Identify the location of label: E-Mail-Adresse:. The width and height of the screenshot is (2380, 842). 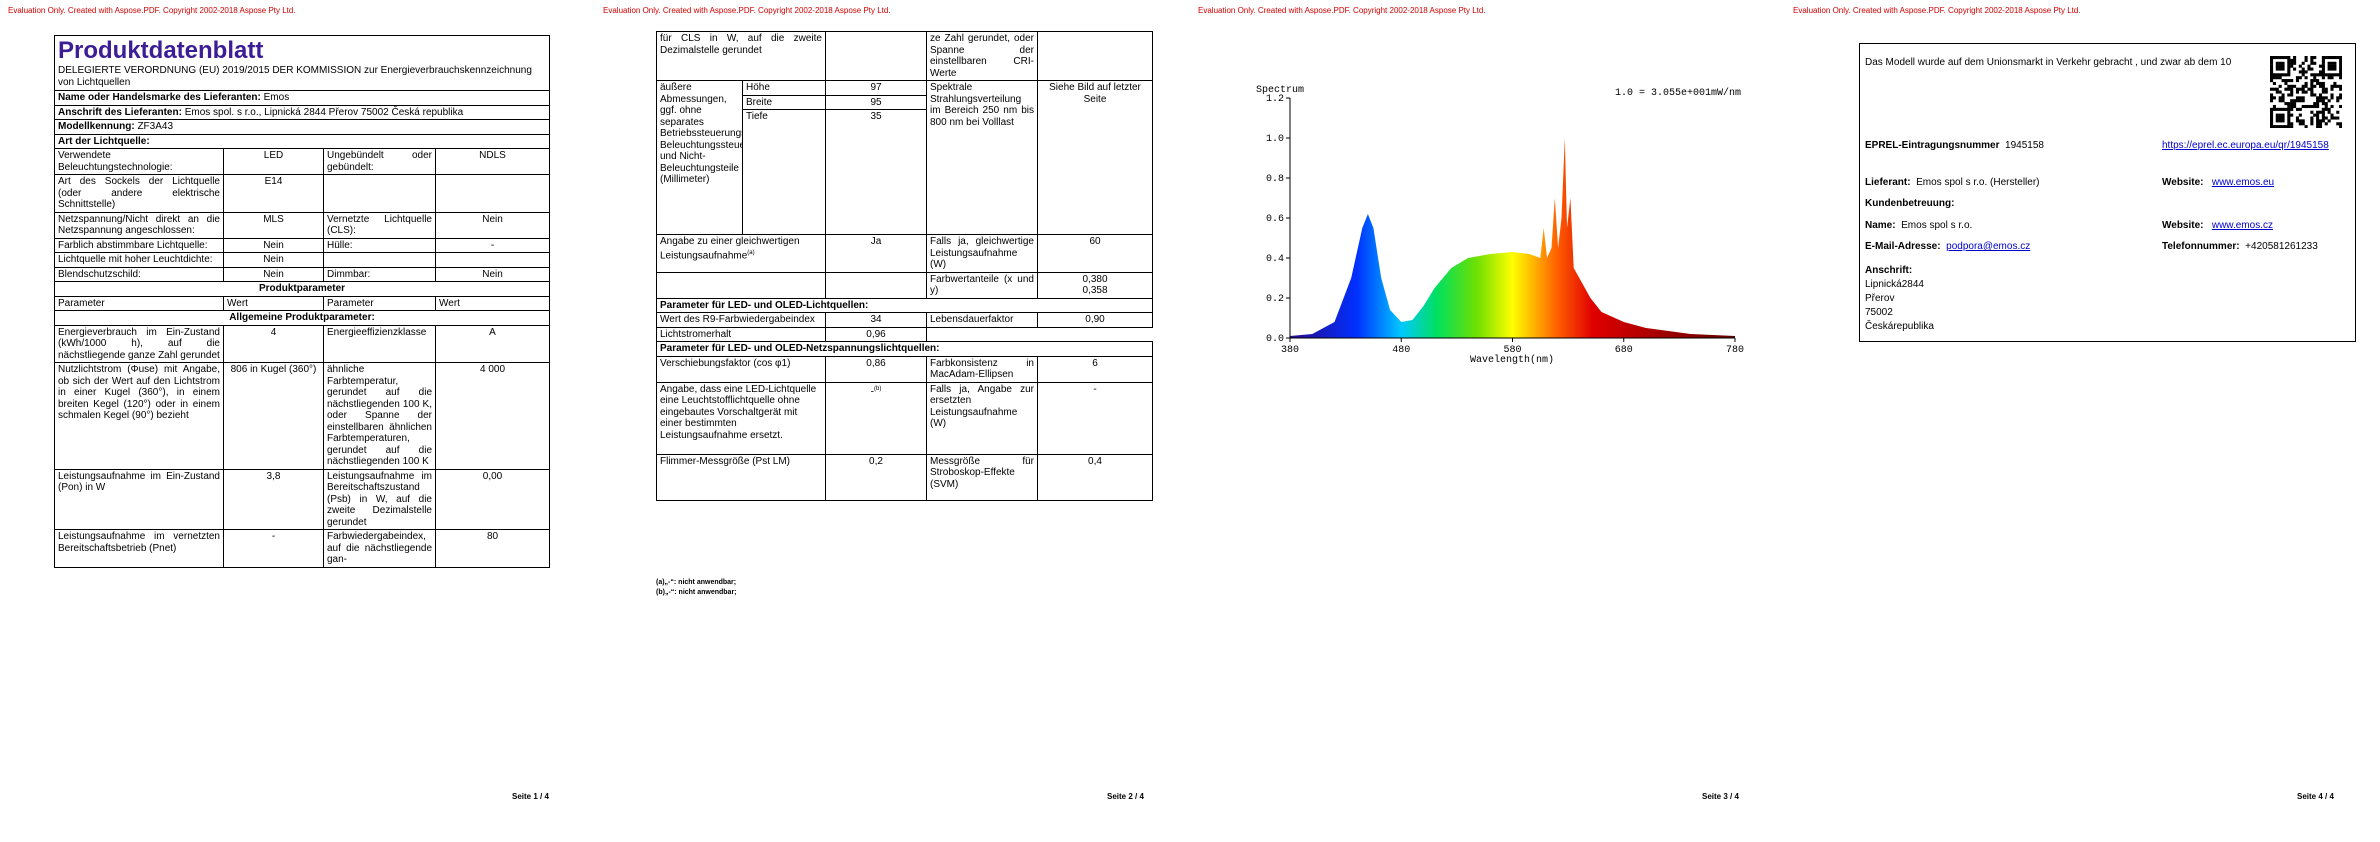
(1903, 246).